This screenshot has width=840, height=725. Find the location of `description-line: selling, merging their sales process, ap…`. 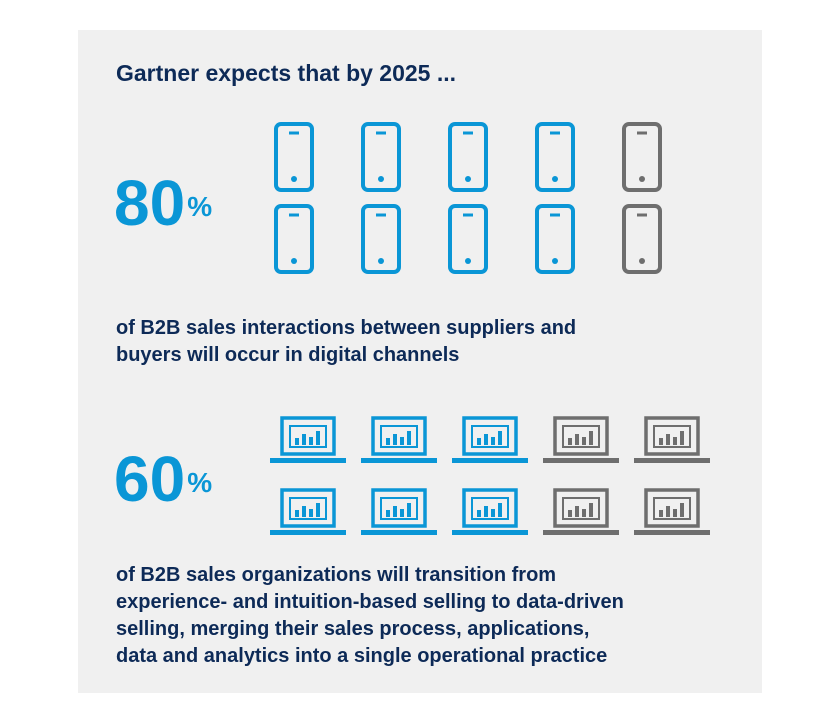

description-line: selling, merging their sales process, ap… is located at coordinates (353, 629).